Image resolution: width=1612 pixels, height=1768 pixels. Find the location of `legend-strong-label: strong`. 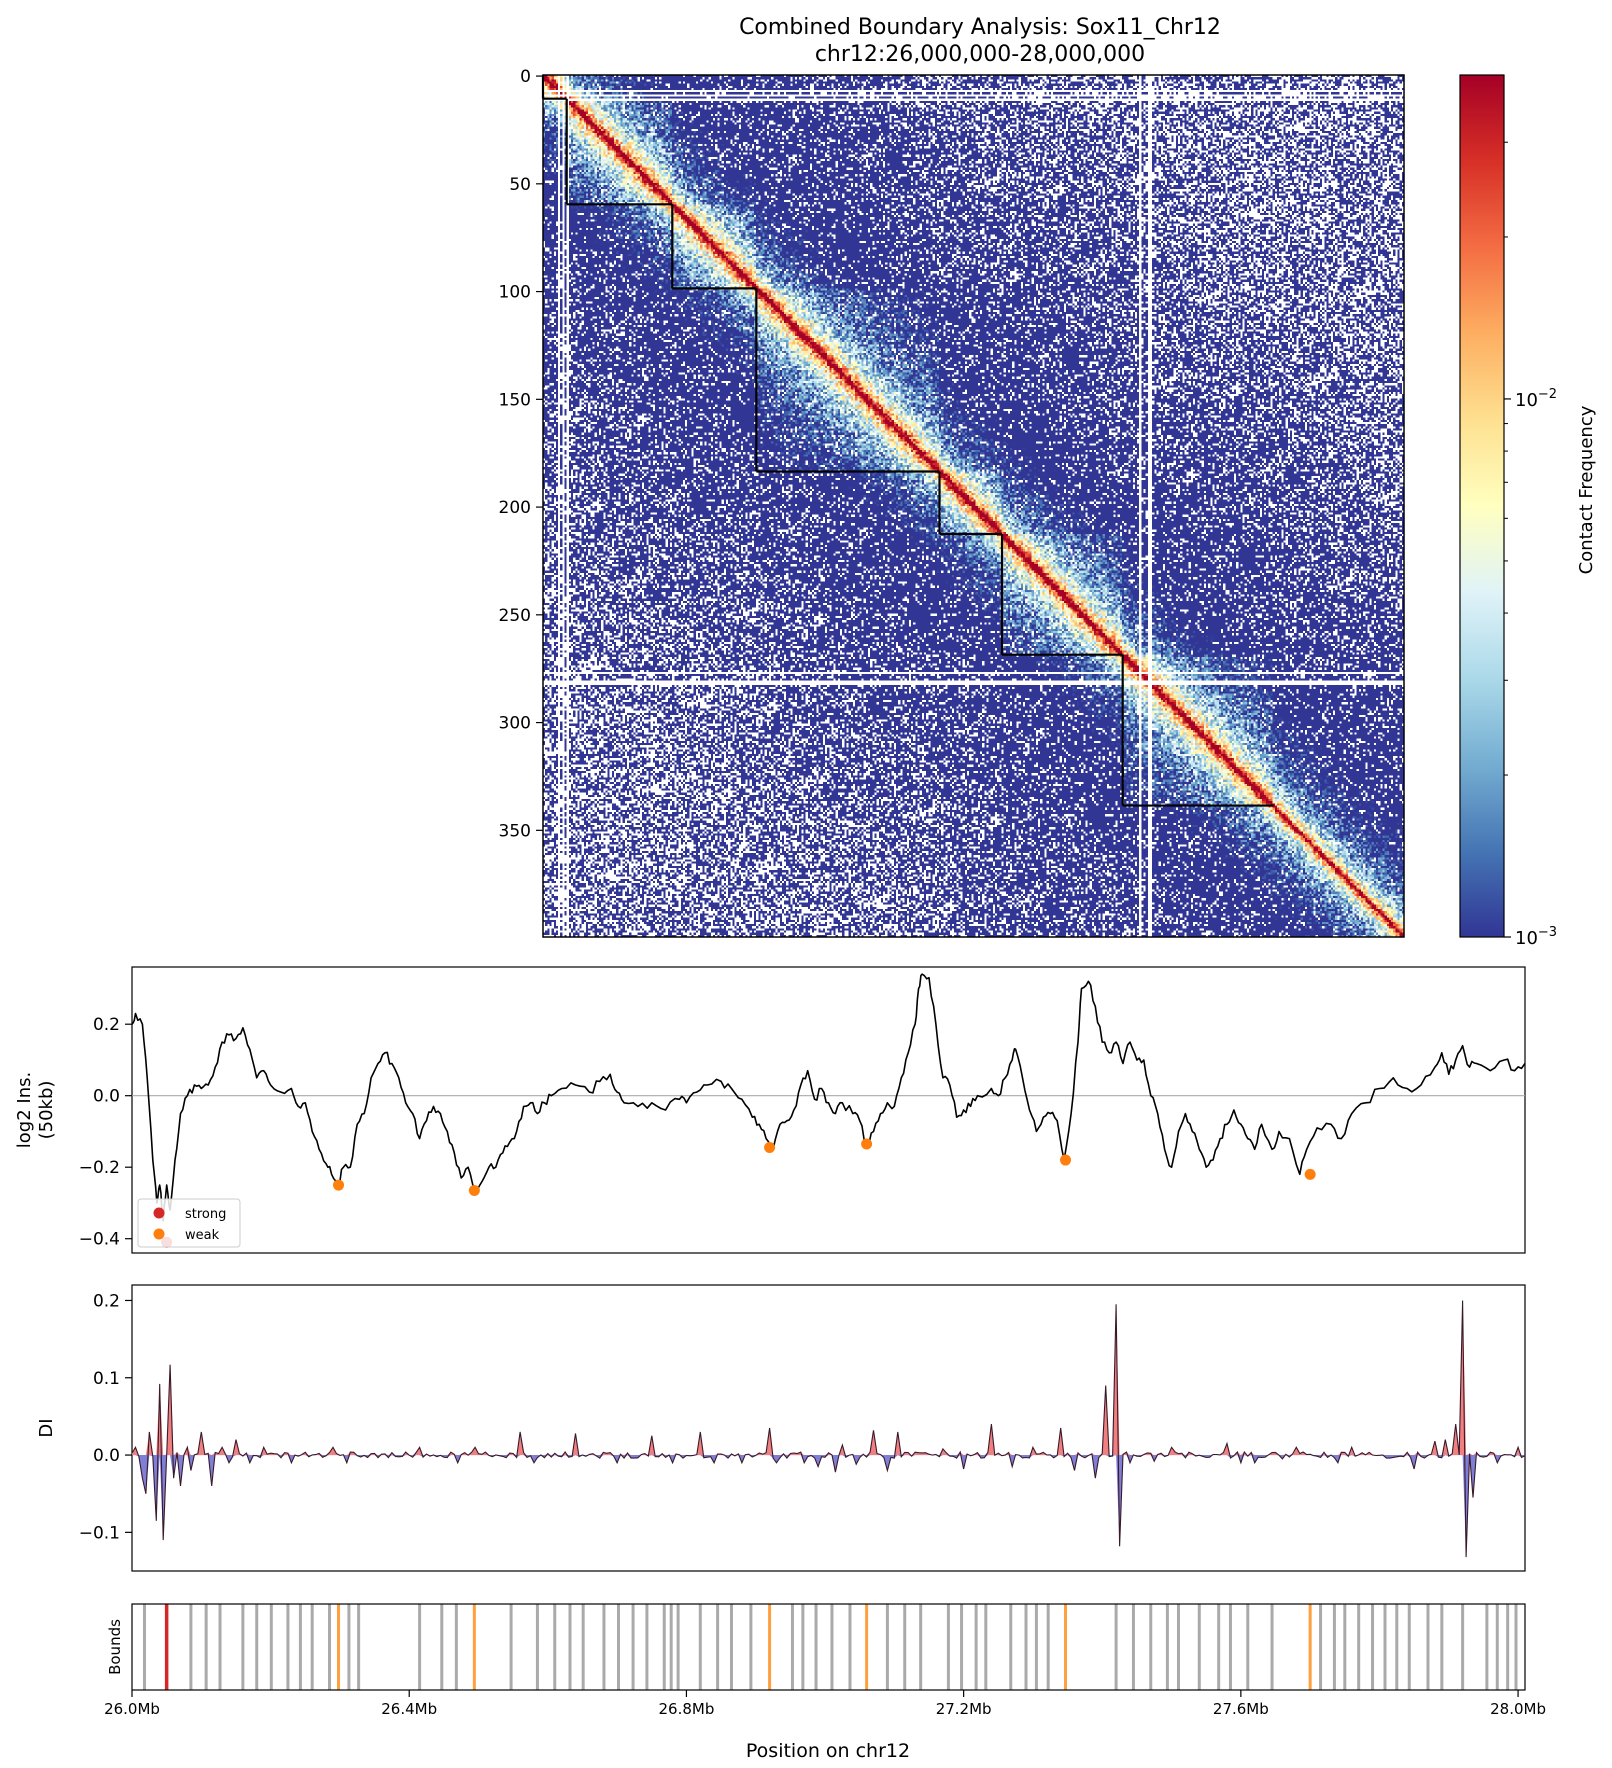

legend-strong-label: strong is located at coordinates (205, 1214).